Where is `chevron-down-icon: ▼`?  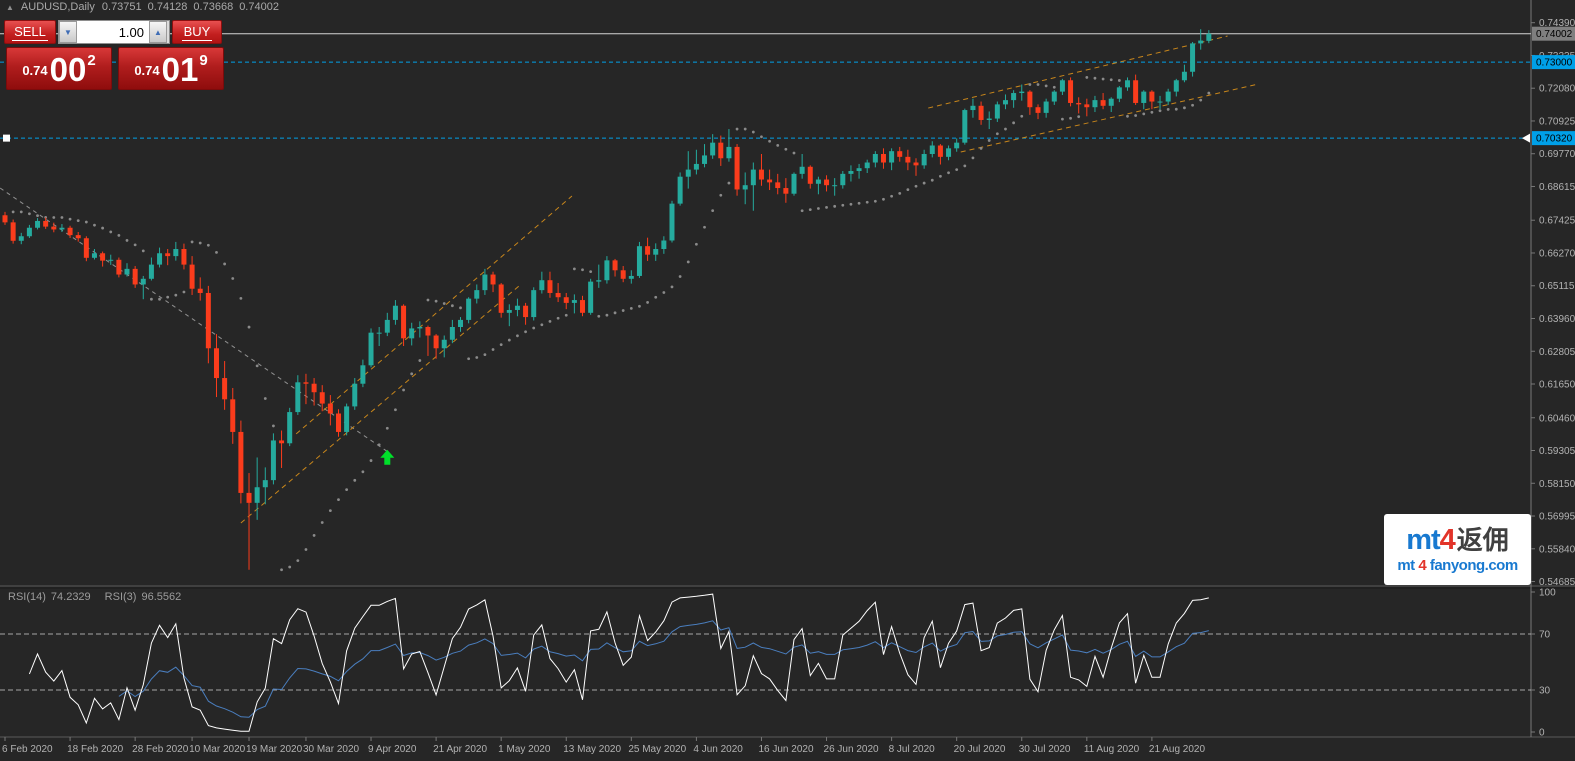
chevron-down-icon: ▼ is located at coordinates (68, 32).